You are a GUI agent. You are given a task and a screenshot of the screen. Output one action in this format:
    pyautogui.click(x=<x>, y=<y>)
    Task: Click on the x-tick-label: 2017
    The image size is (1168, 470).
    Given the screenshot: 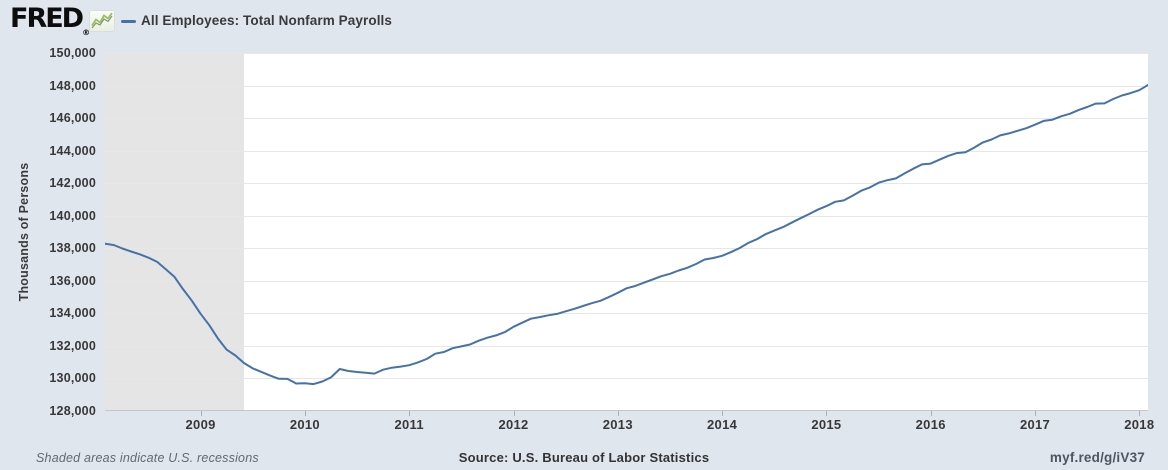 What is the action you would take?
    pyautogui.click(x=1035, y=424)
    